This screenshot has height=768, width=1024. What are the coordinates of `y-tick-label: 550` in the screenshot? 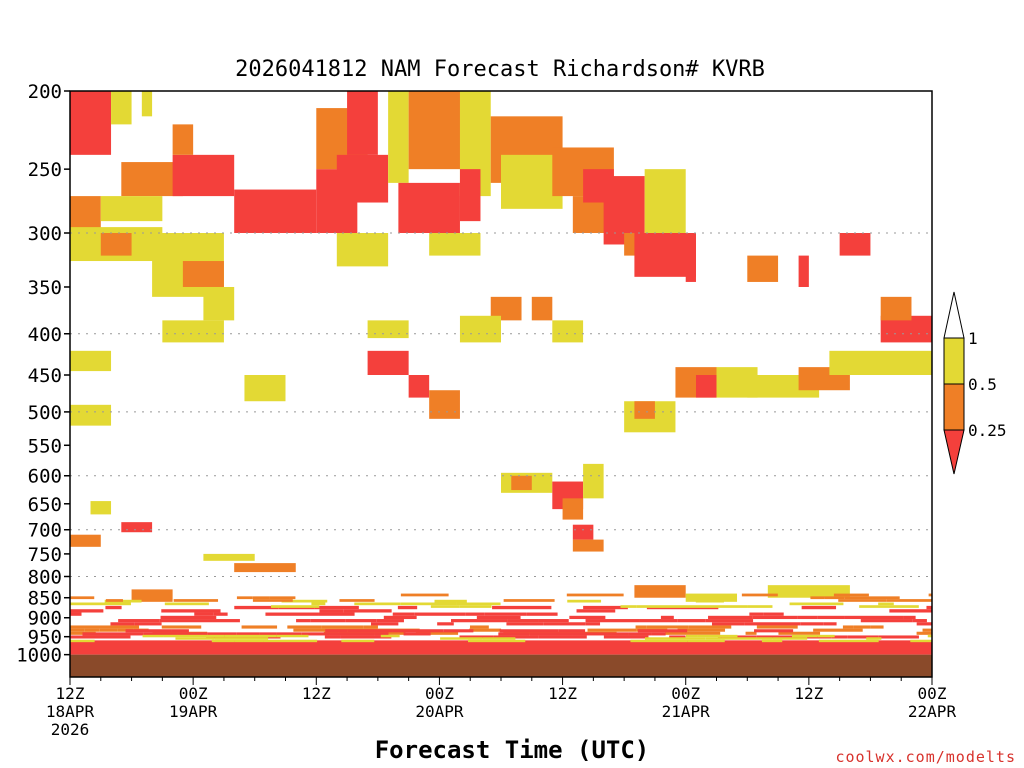 It's located at (45, 446).